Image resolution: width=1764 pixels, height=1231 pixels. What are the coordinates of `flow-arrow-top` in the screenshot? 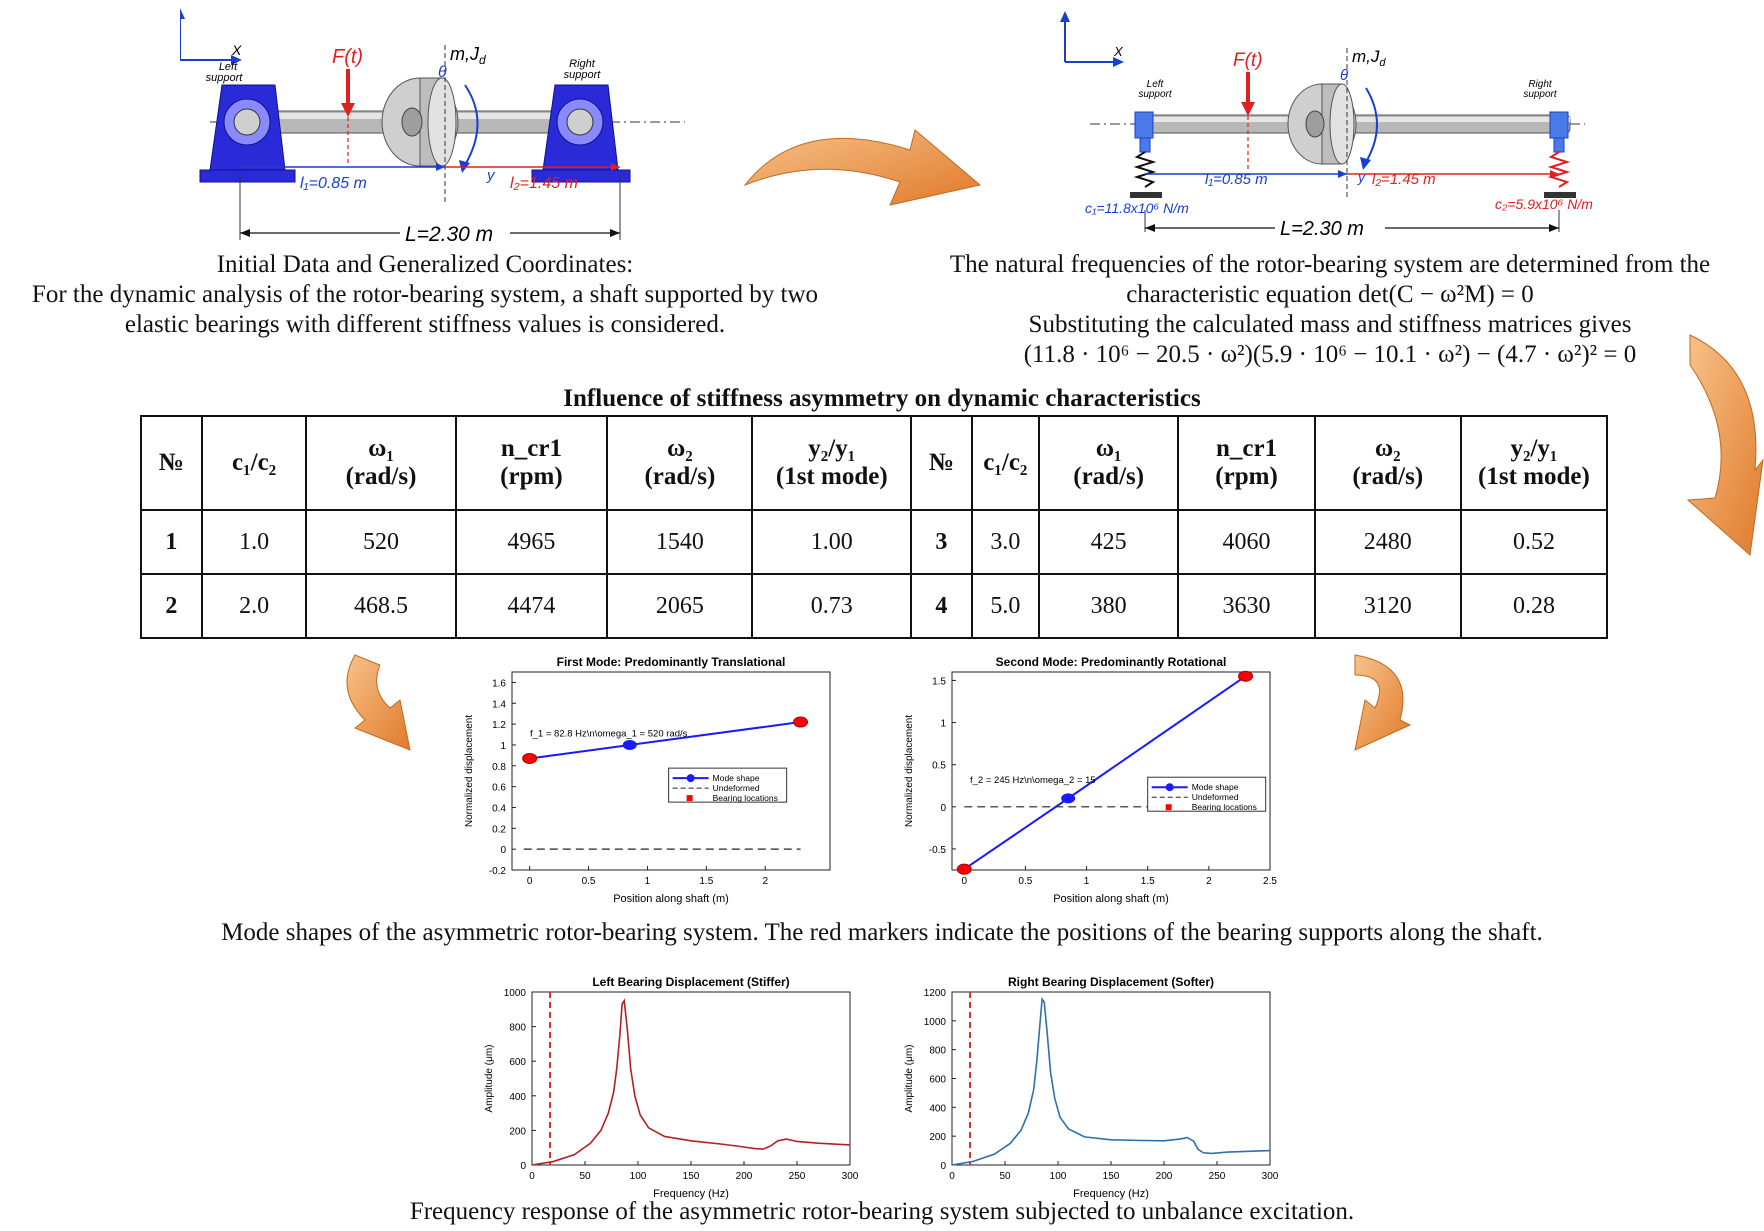 It's located at (862, 167).